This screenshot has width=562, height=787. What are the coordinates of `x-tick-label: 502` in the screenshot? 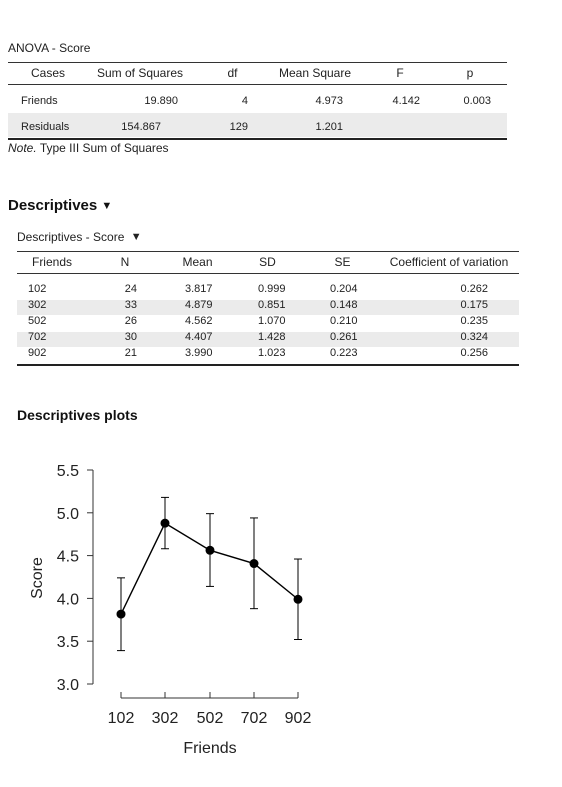 It's located at (210, 718).